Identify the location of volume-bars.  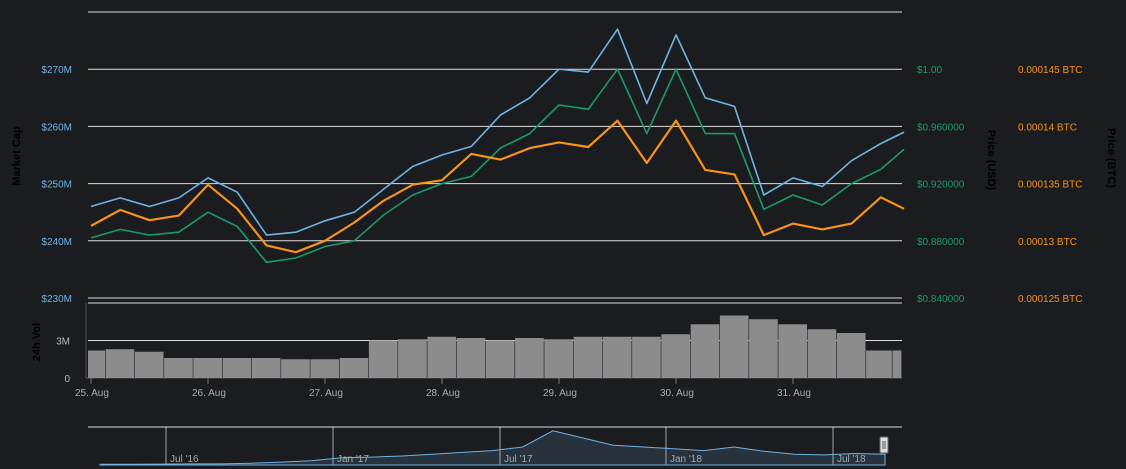
(495, 346).